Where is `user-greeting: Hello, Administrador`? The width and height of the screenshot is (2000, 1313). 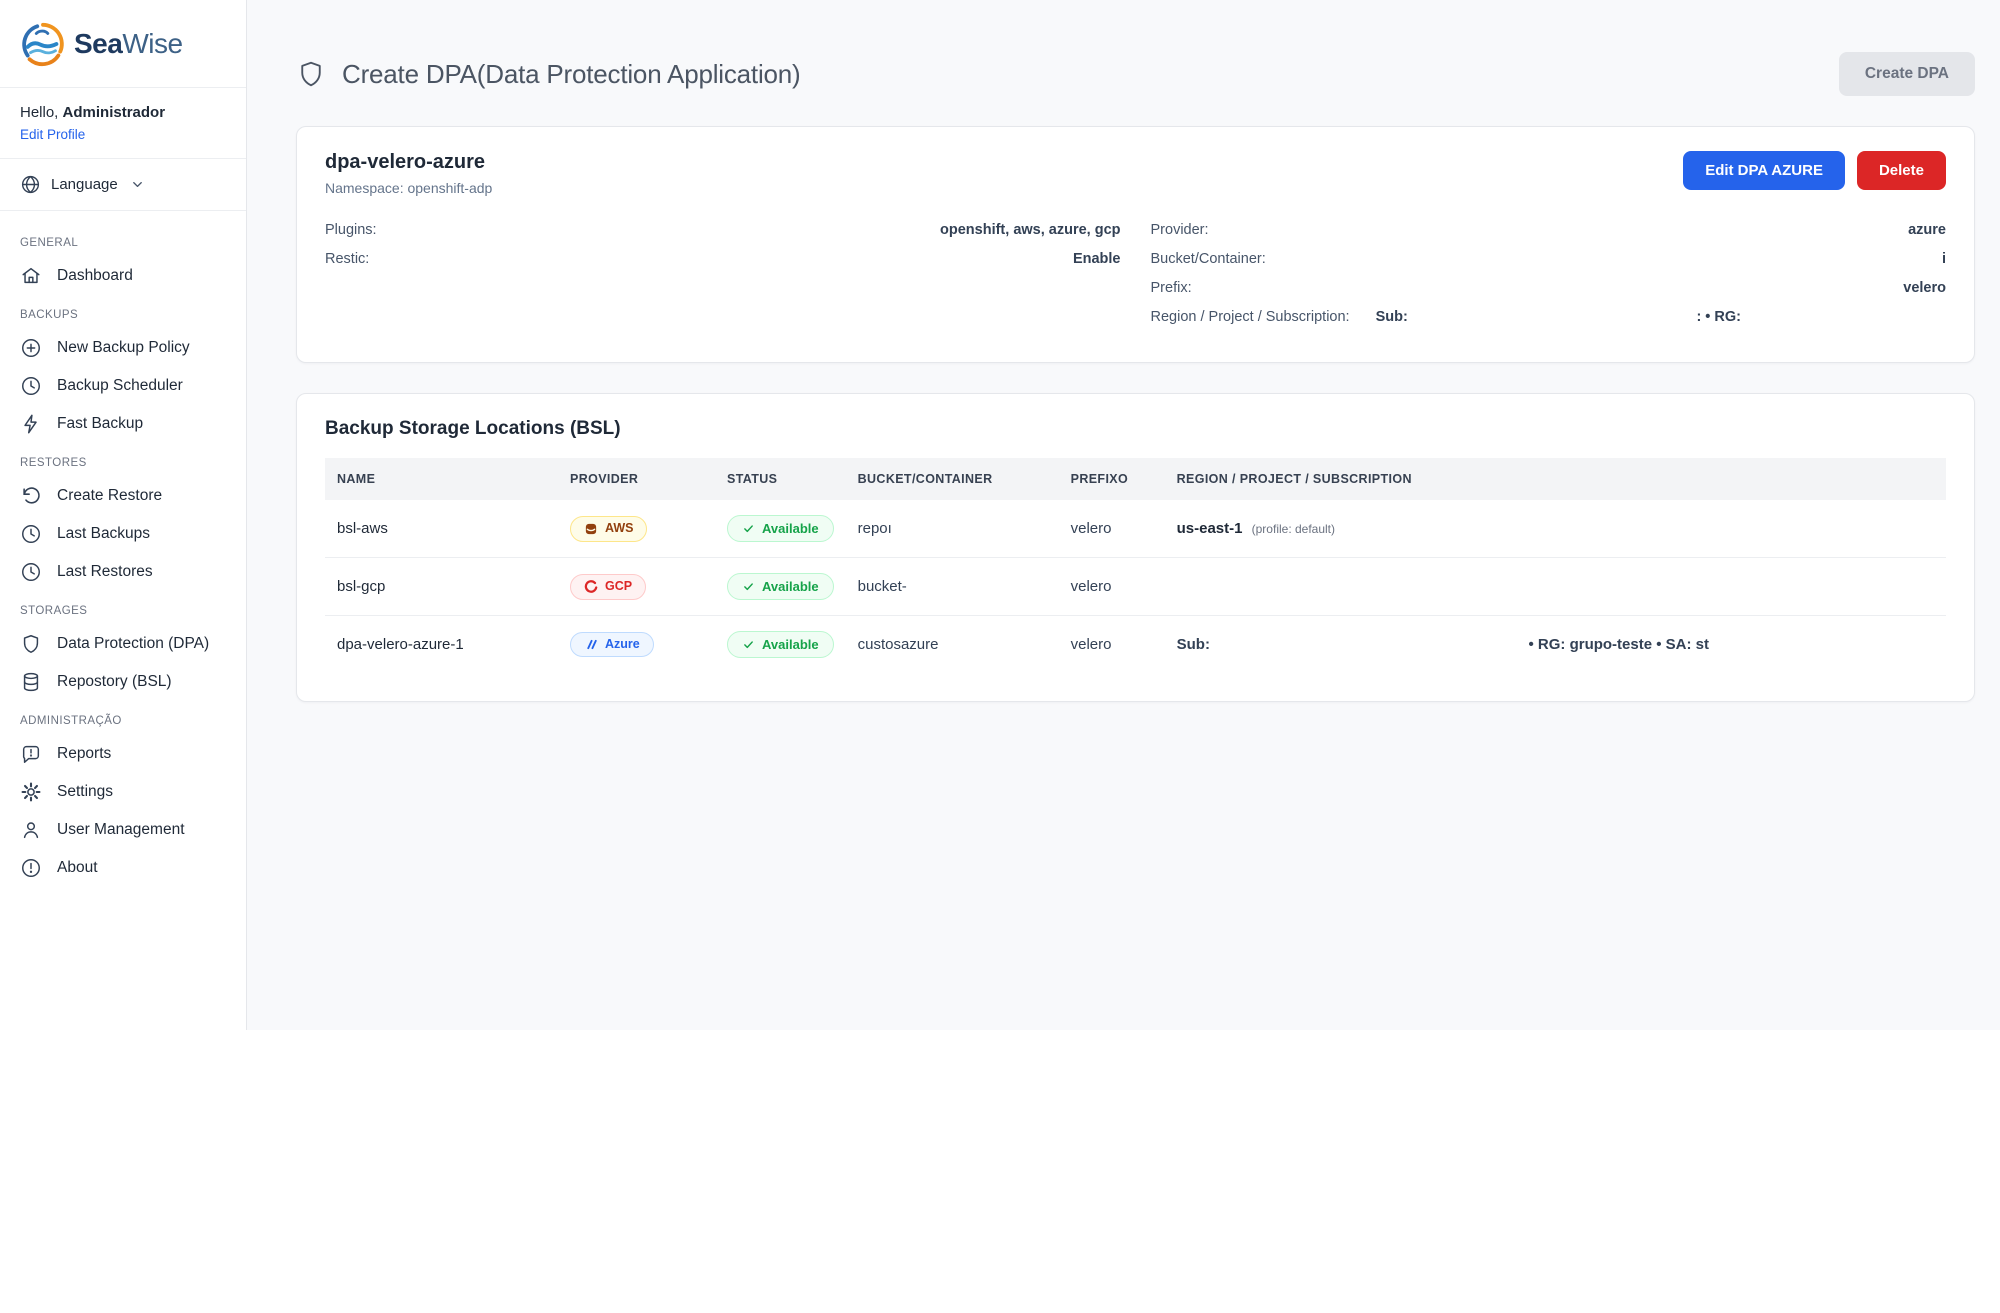 user-greeting: Hello, Administrador is located at coordinates (123, 112).